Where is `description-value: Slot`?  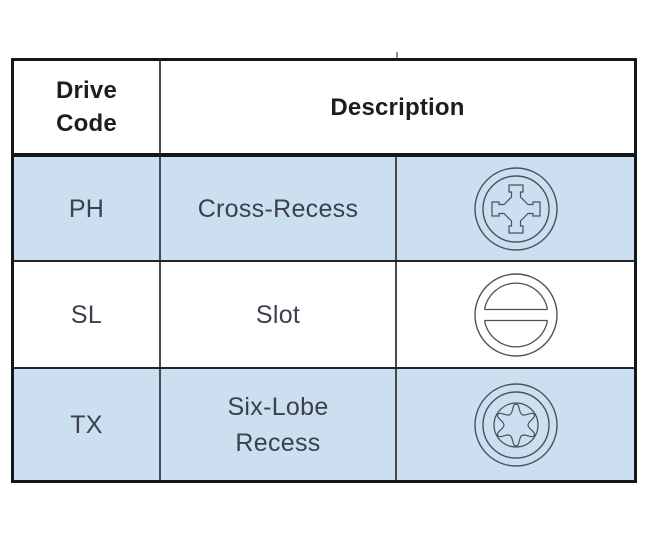 description-value: Slot is located at coordinates (278, 314).